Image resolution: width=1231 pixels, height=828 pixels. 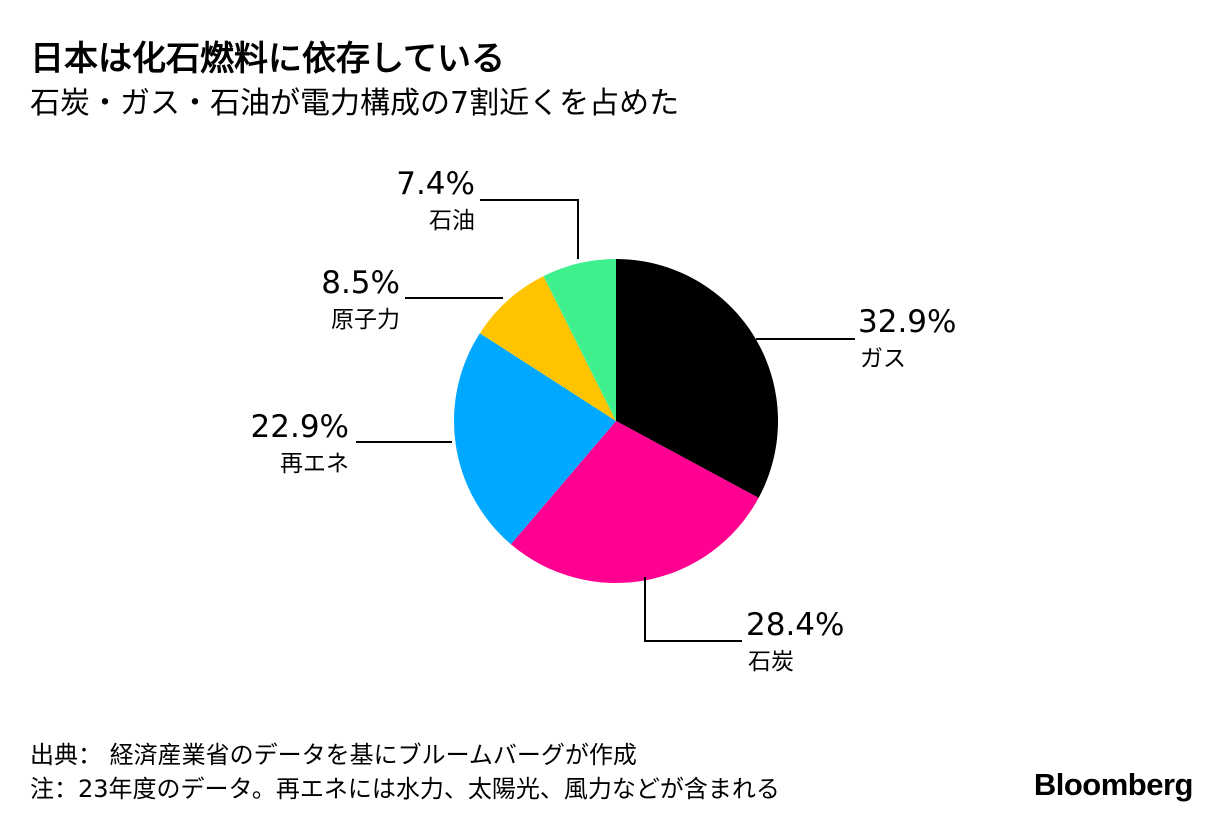 I want to click on footnote: 注：23年度のデータ。再エネには水力、太陽光、風力などが含まれる, so click(x=405, y=789).